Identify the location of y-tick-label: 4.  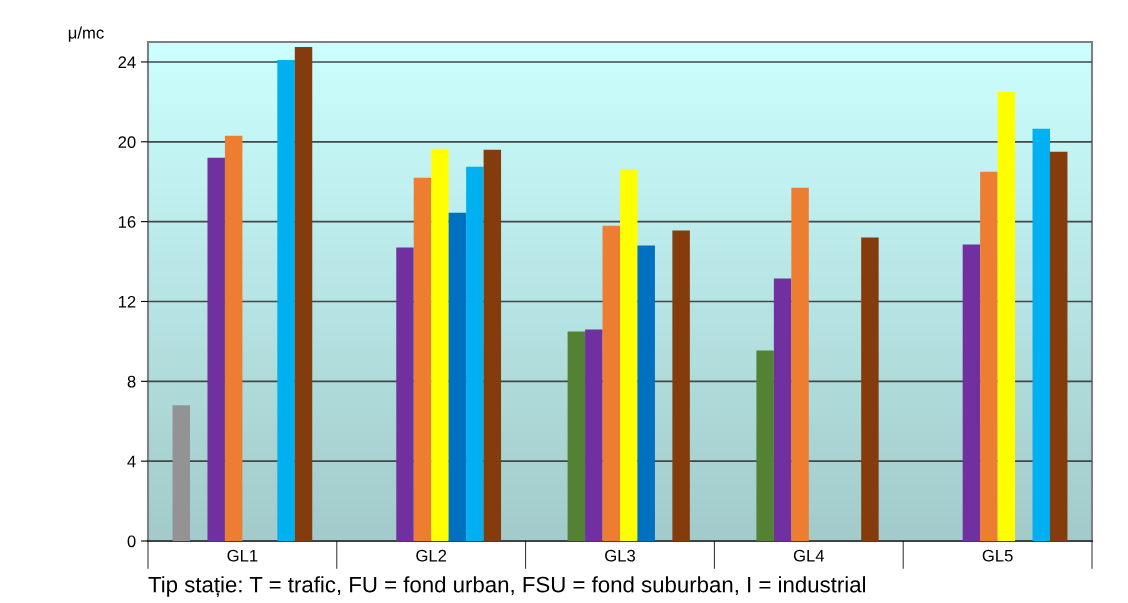
(131, 461).